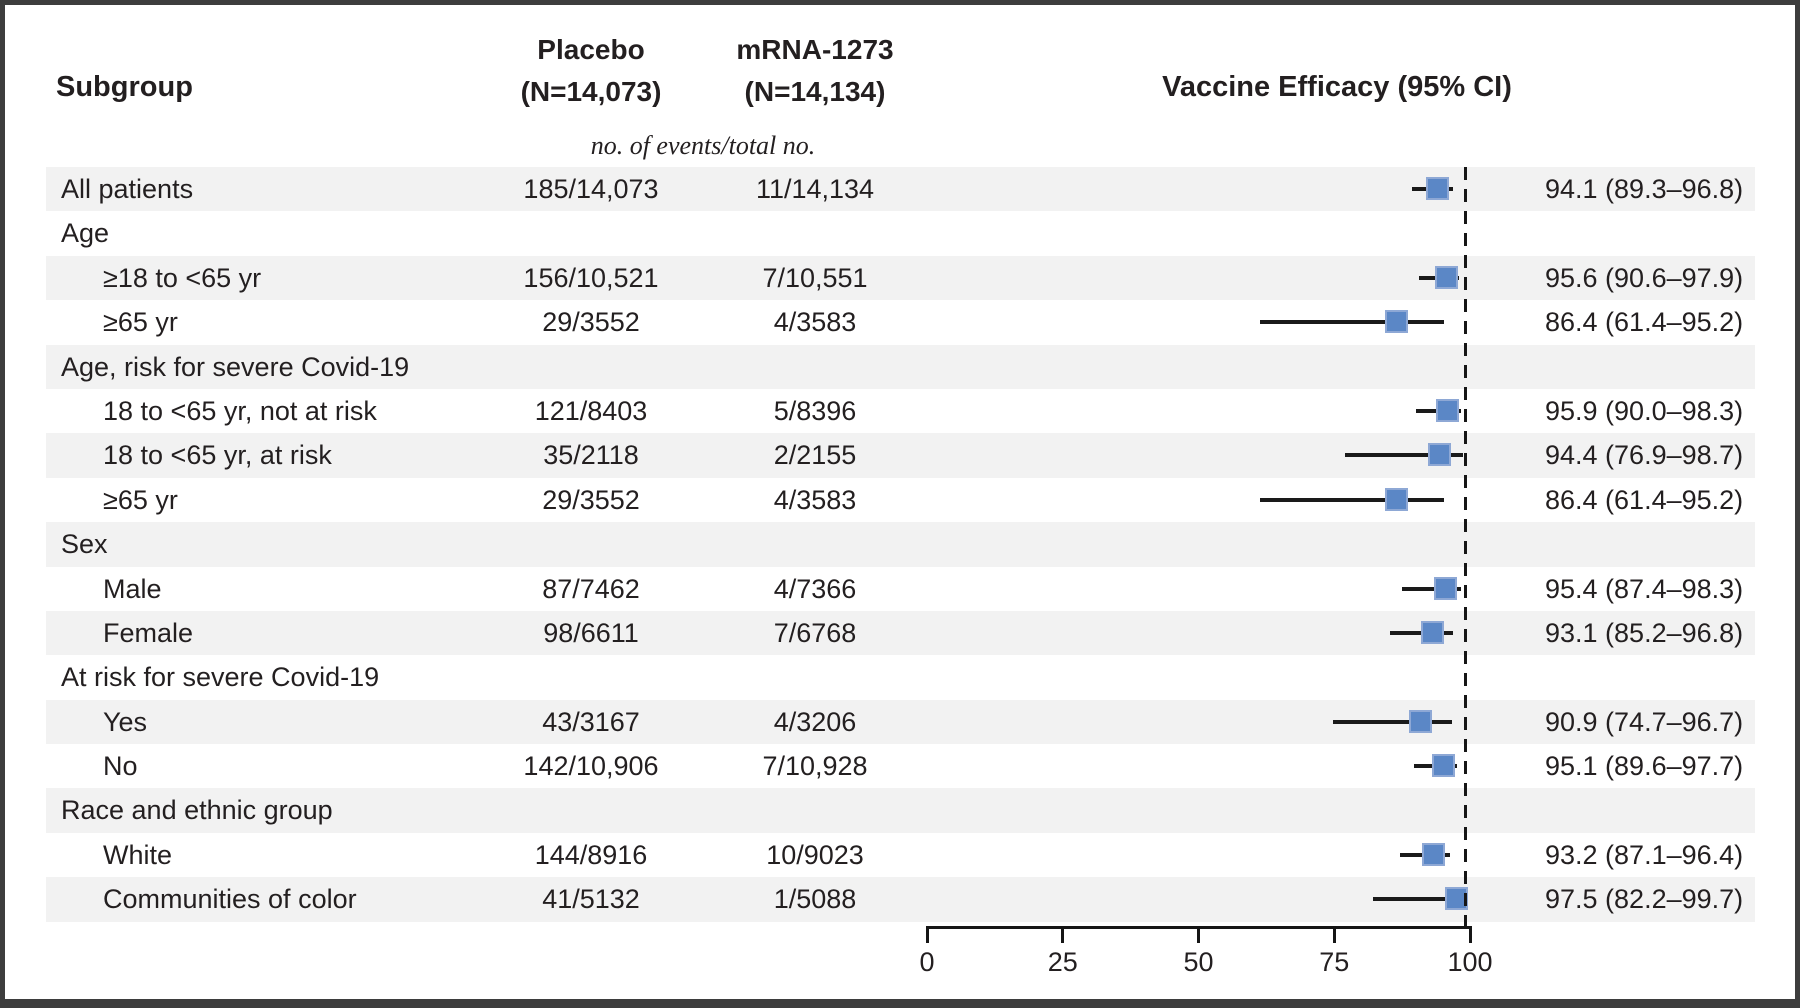  Describe the element at coordinates (900, 766) in the screenshot. I see `table-row: No 142/10,906 7/10,928 95.1 (89.6–97.7)` at that location.